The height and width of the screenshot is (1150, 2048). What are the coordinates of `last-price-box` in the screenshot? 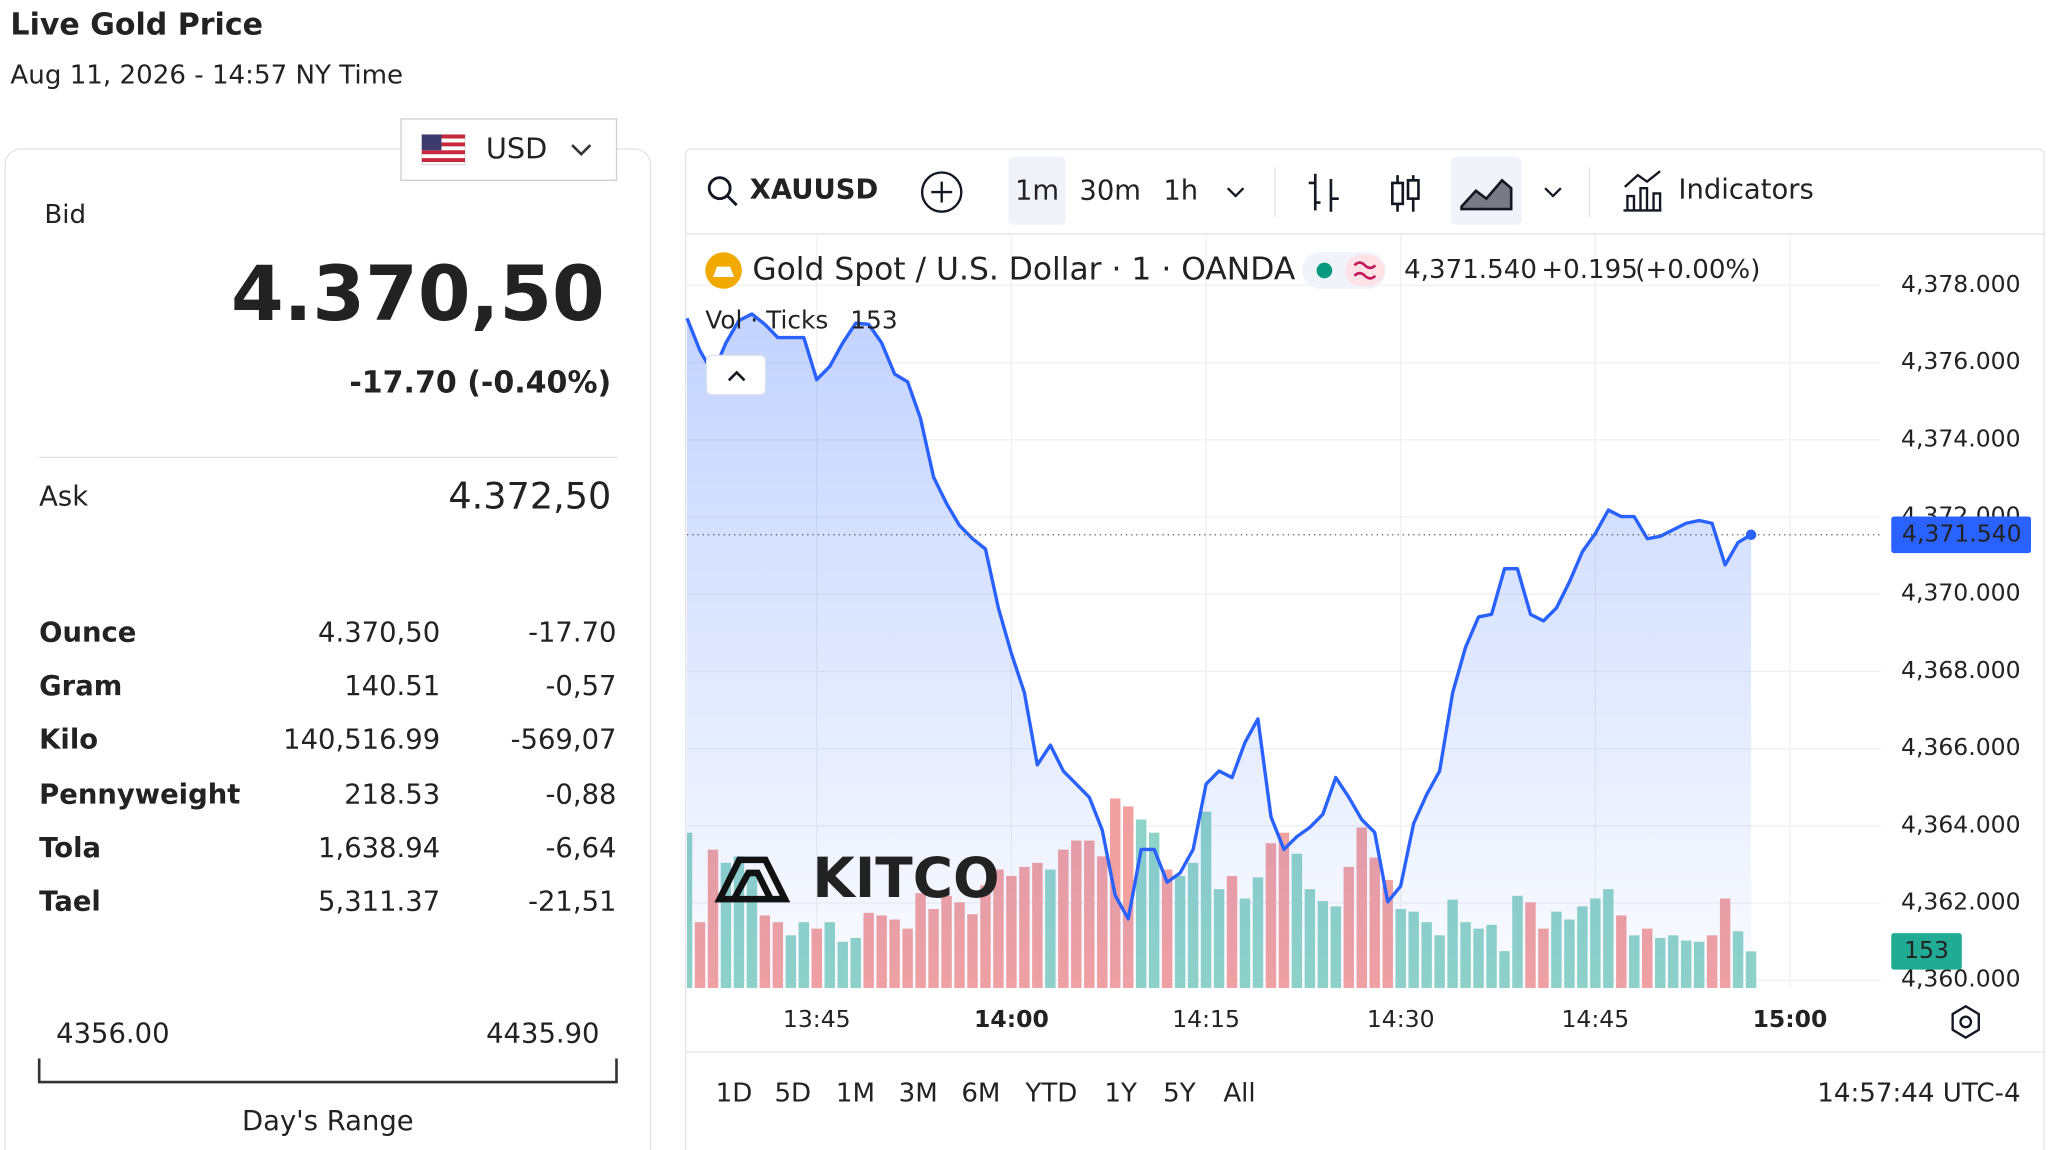 It's located at (1961, 535).